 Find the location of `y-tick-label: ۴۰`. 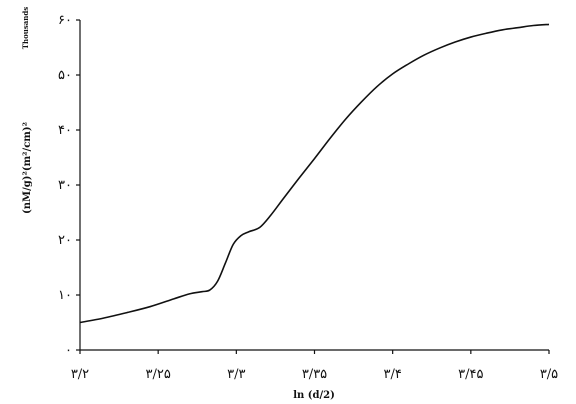

y-tick-label: ۴۰ is located at coordinates (65, 130).